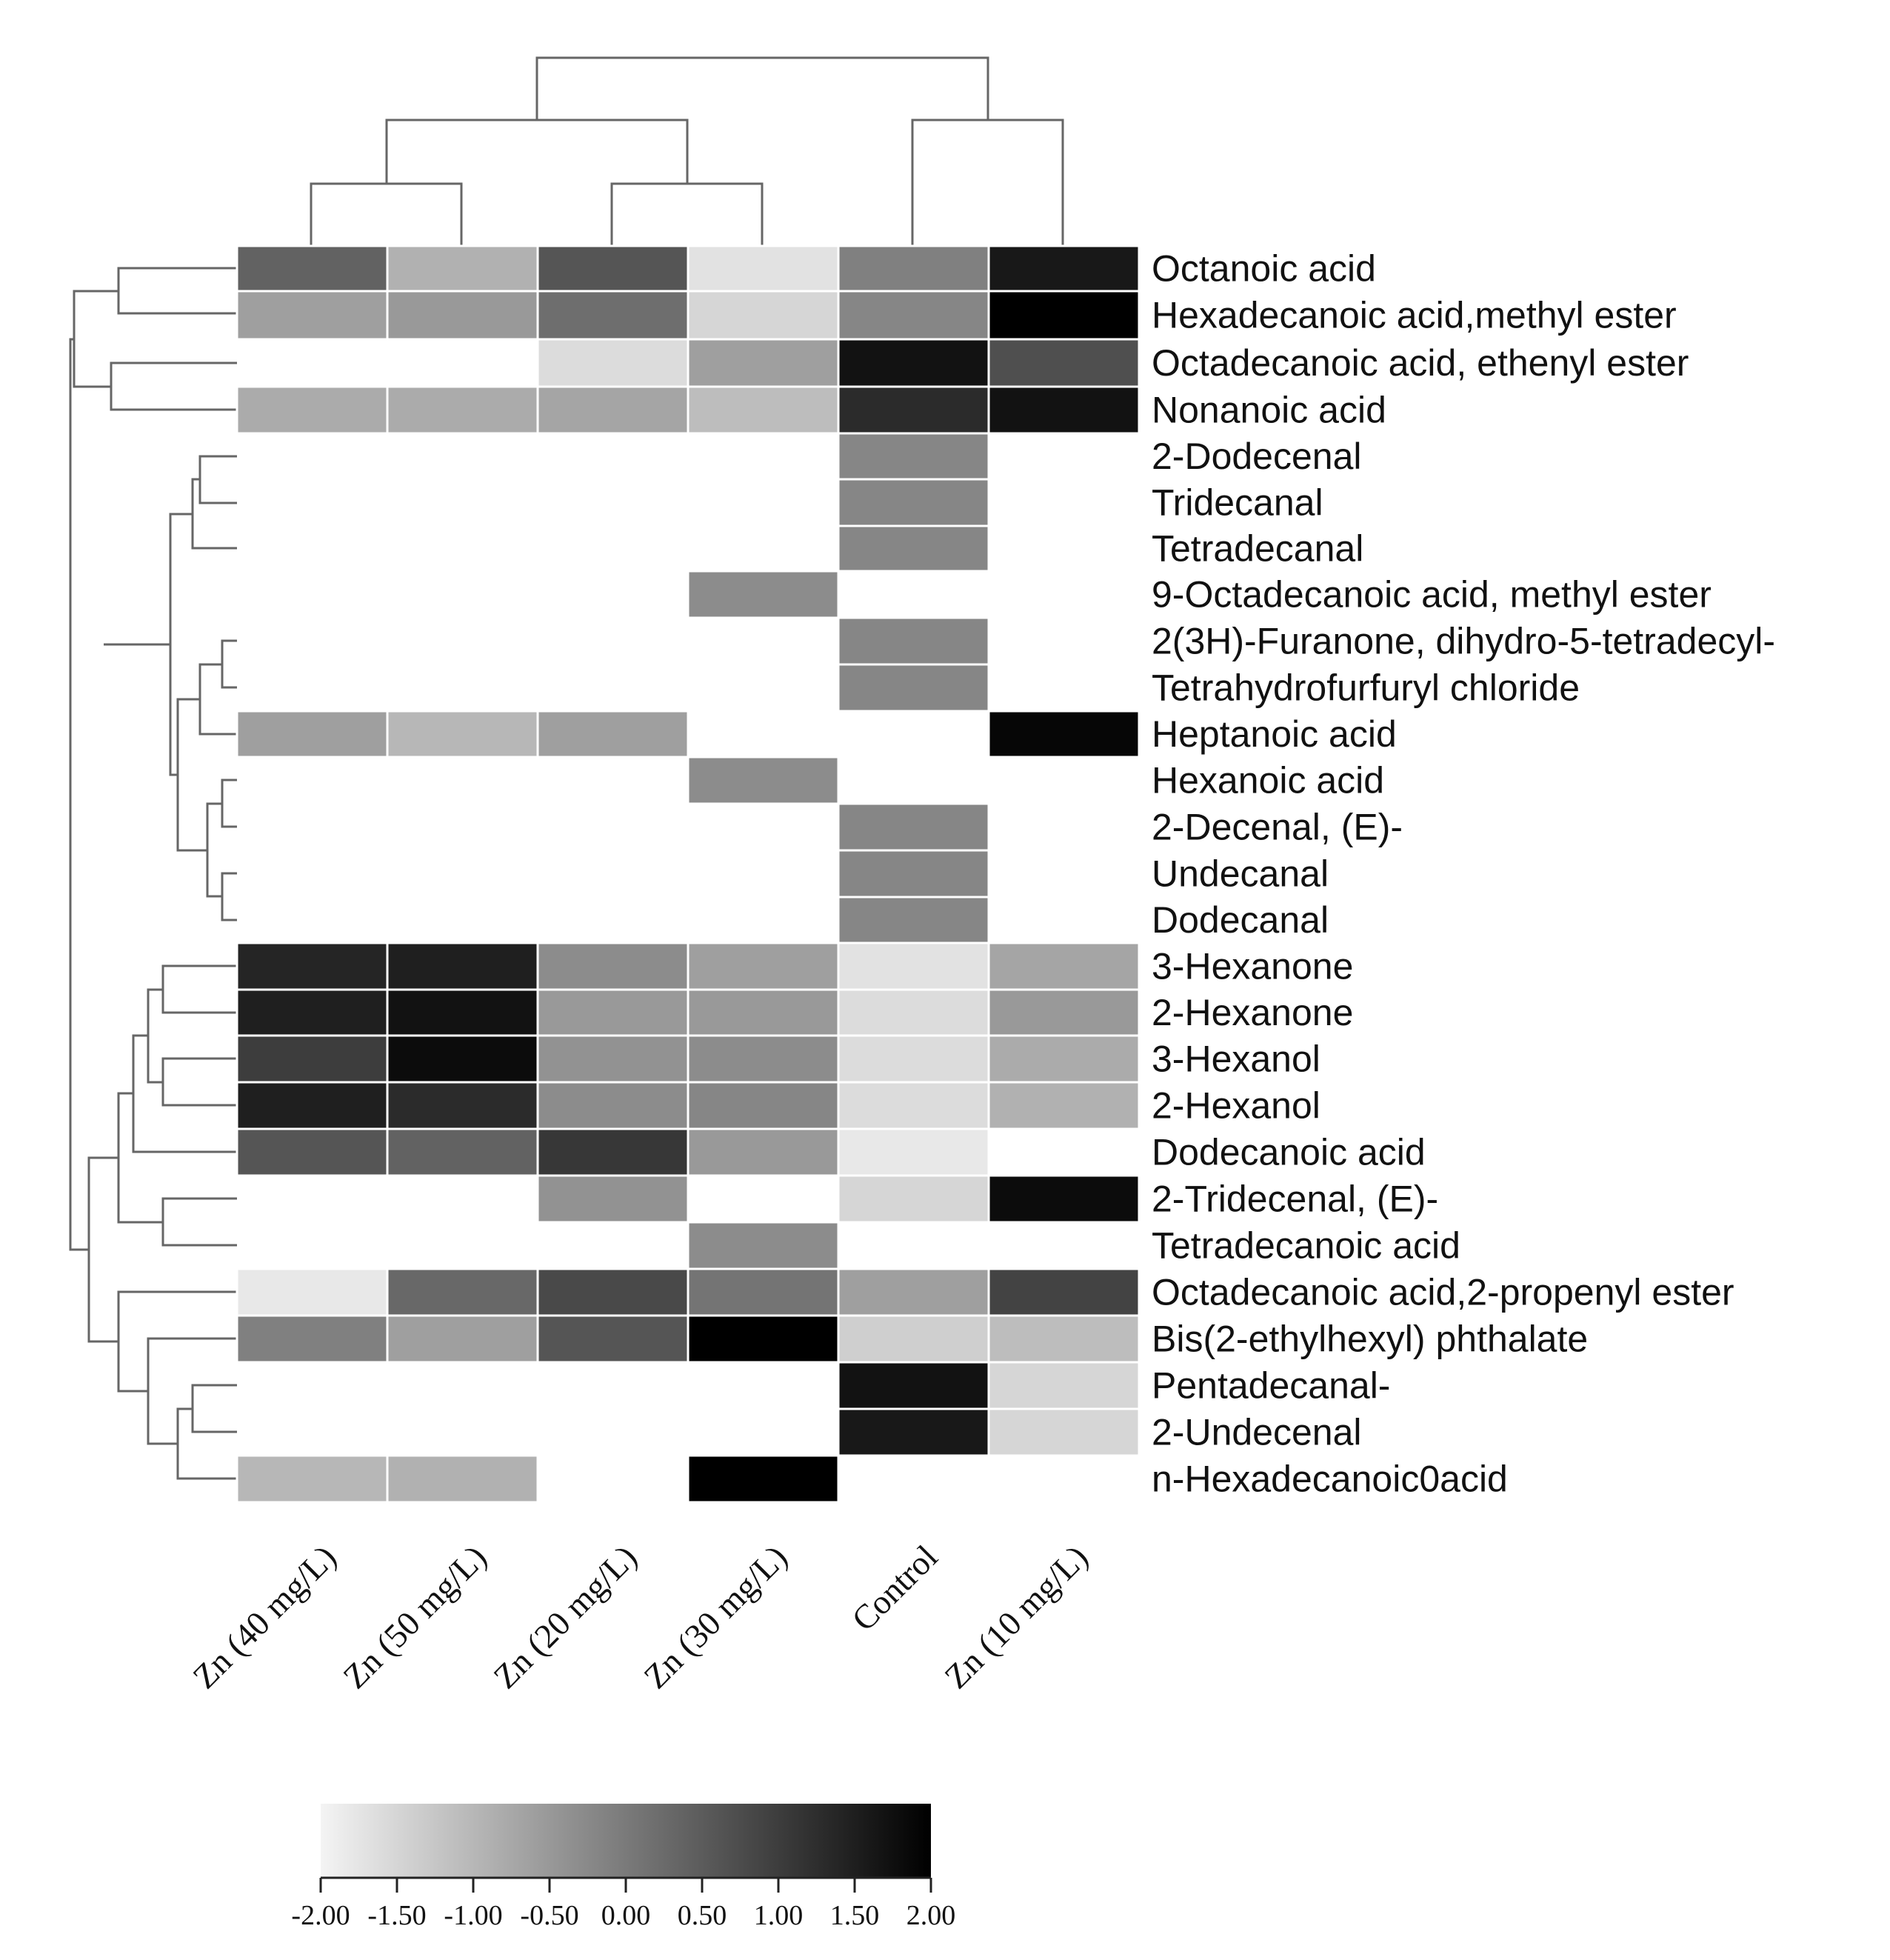 The height and width of the screenshot is (1960, 1890). I want to click on column-label: Zn (30 mg/L), so click(715, 1617).